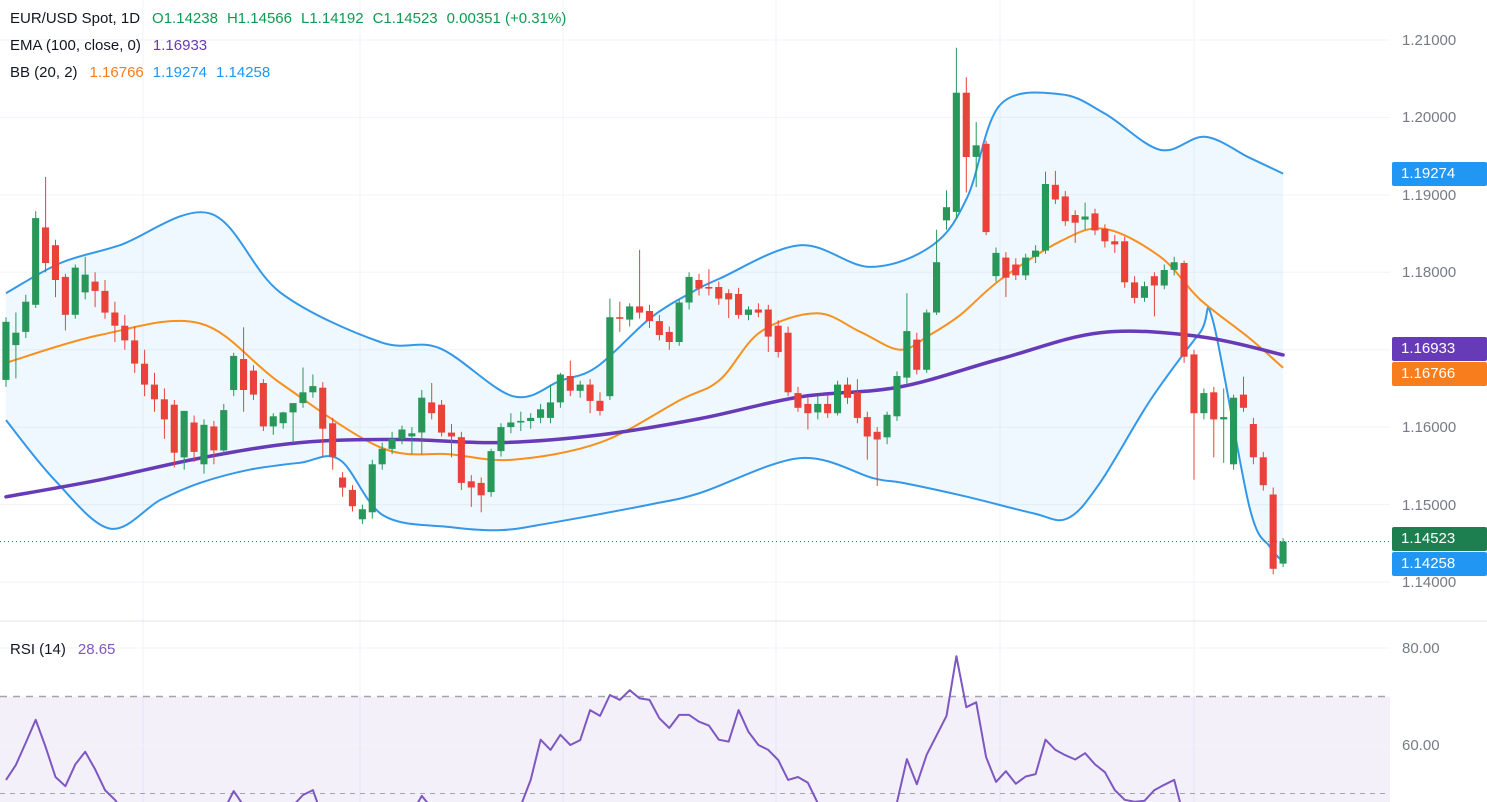 This screenshot has height=802, width=1487. Describe the element at coordinates (259, 18) in the screenshot. I see `ohlc-item: H1.14566` at that location.